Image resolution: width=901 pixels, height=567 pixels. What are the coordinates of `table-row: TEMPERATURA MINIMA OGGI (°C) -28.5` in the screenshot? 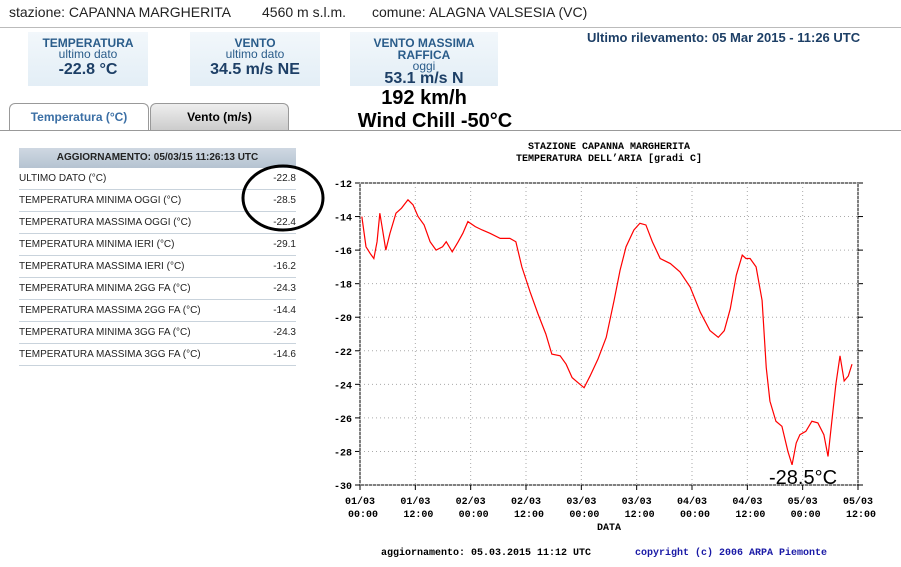 It's located at (157, 201).